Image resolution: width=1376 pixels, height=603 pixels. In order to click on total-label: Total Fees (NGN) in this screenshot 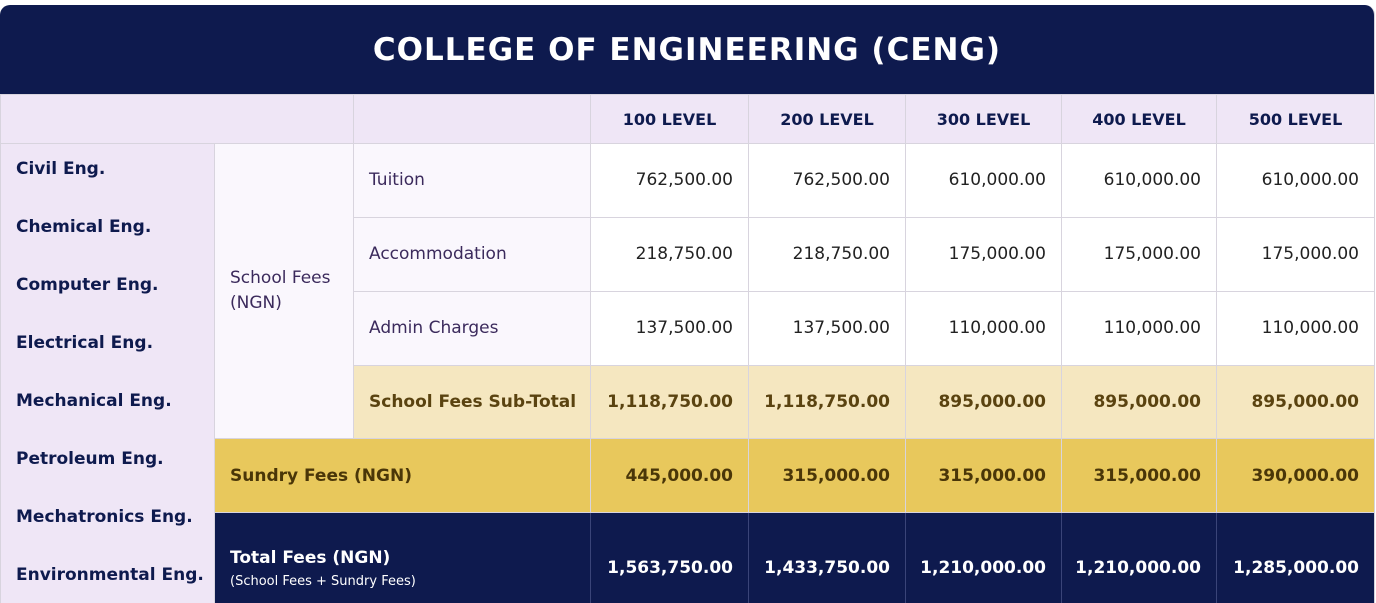, I will do `click(310, 557)`.